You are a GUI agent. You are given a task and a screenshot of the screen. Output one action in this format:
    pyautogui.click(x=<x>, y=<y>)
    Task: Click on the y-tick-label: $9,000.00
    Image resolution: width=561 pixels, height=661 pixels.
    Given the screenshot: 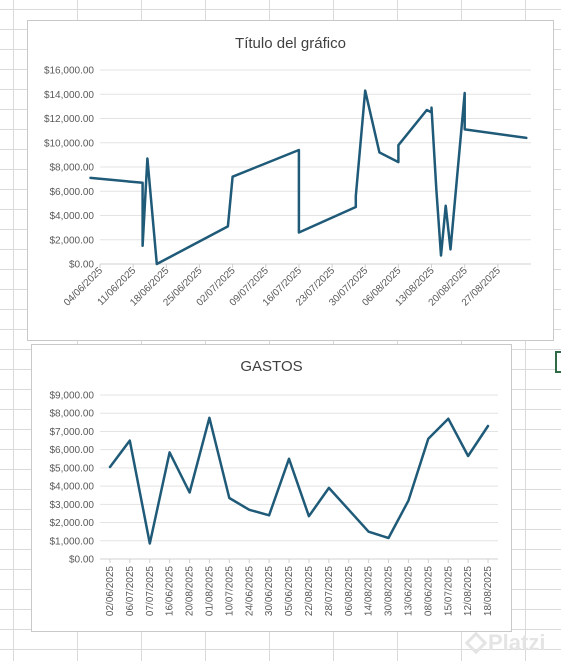 What is the action you would take?
    pyautogui.click(x=72, y=396)
    